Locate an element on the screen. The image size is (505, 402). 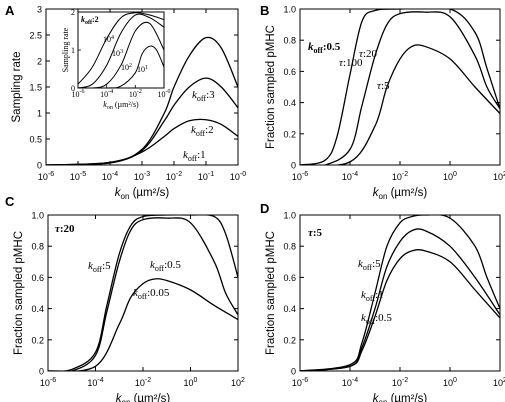
y-tick-label: 2.5 is located at coordinates (35, 36).